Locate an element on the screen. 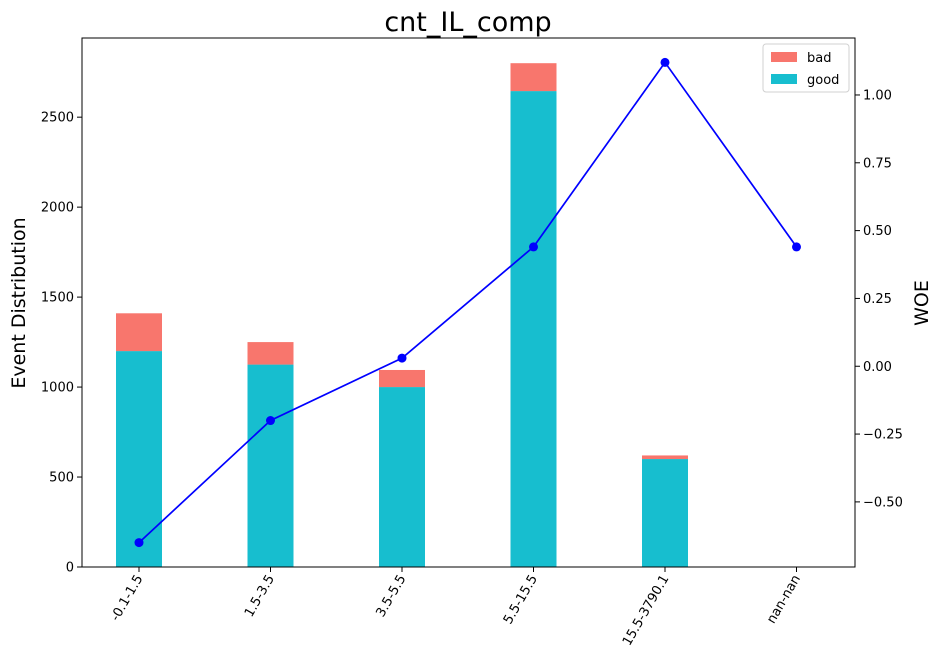  y-axis-title: Event Distribution is located at coordinates (19, 302).